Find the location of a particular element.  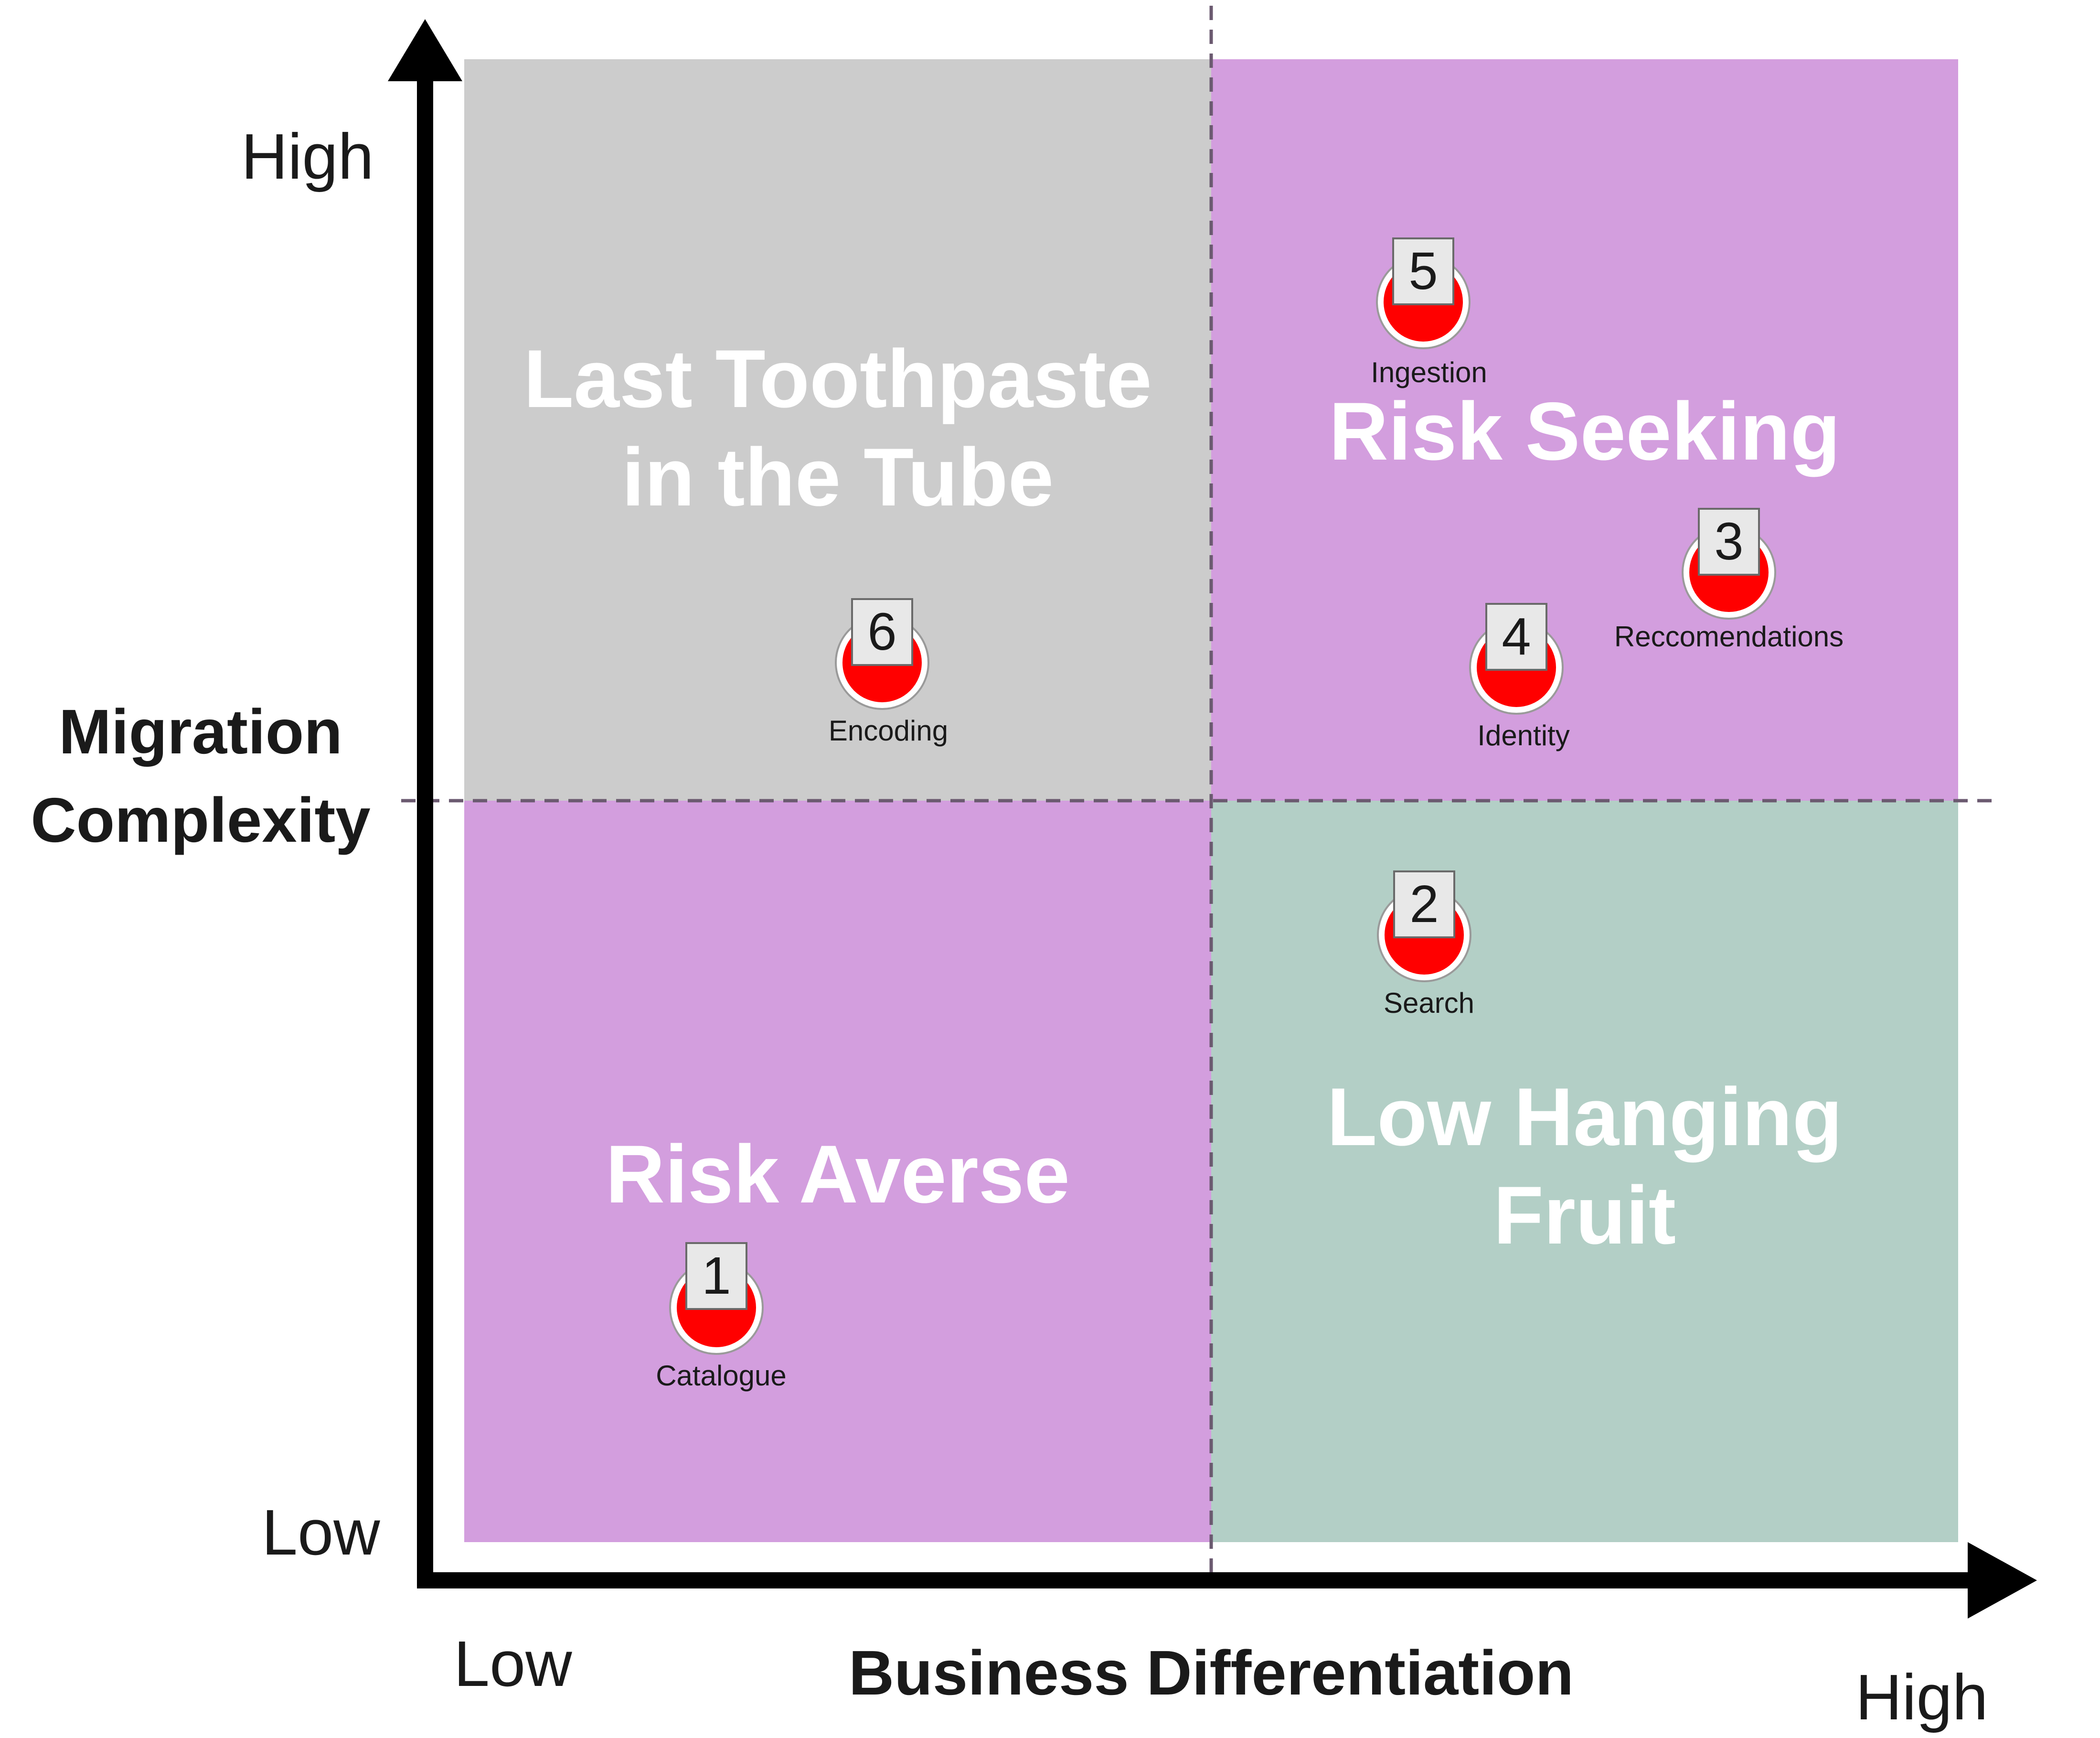

marker-label-2: Search is located at coordinates (1429, 1003).